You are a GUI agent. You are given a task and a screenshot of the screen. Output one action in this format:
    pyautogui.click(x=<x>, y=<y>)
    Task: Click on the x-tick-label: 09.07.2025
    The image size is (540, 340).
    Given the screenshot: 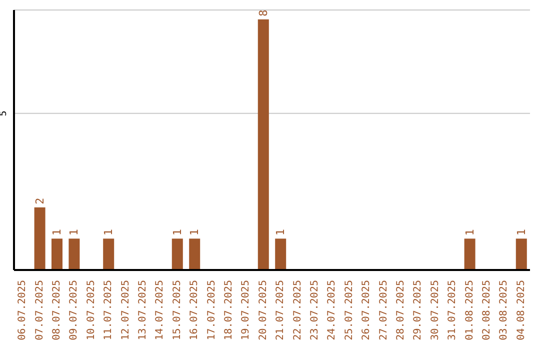 What is the action you would take?
    pyautogui.click(x=74, y=310)
    